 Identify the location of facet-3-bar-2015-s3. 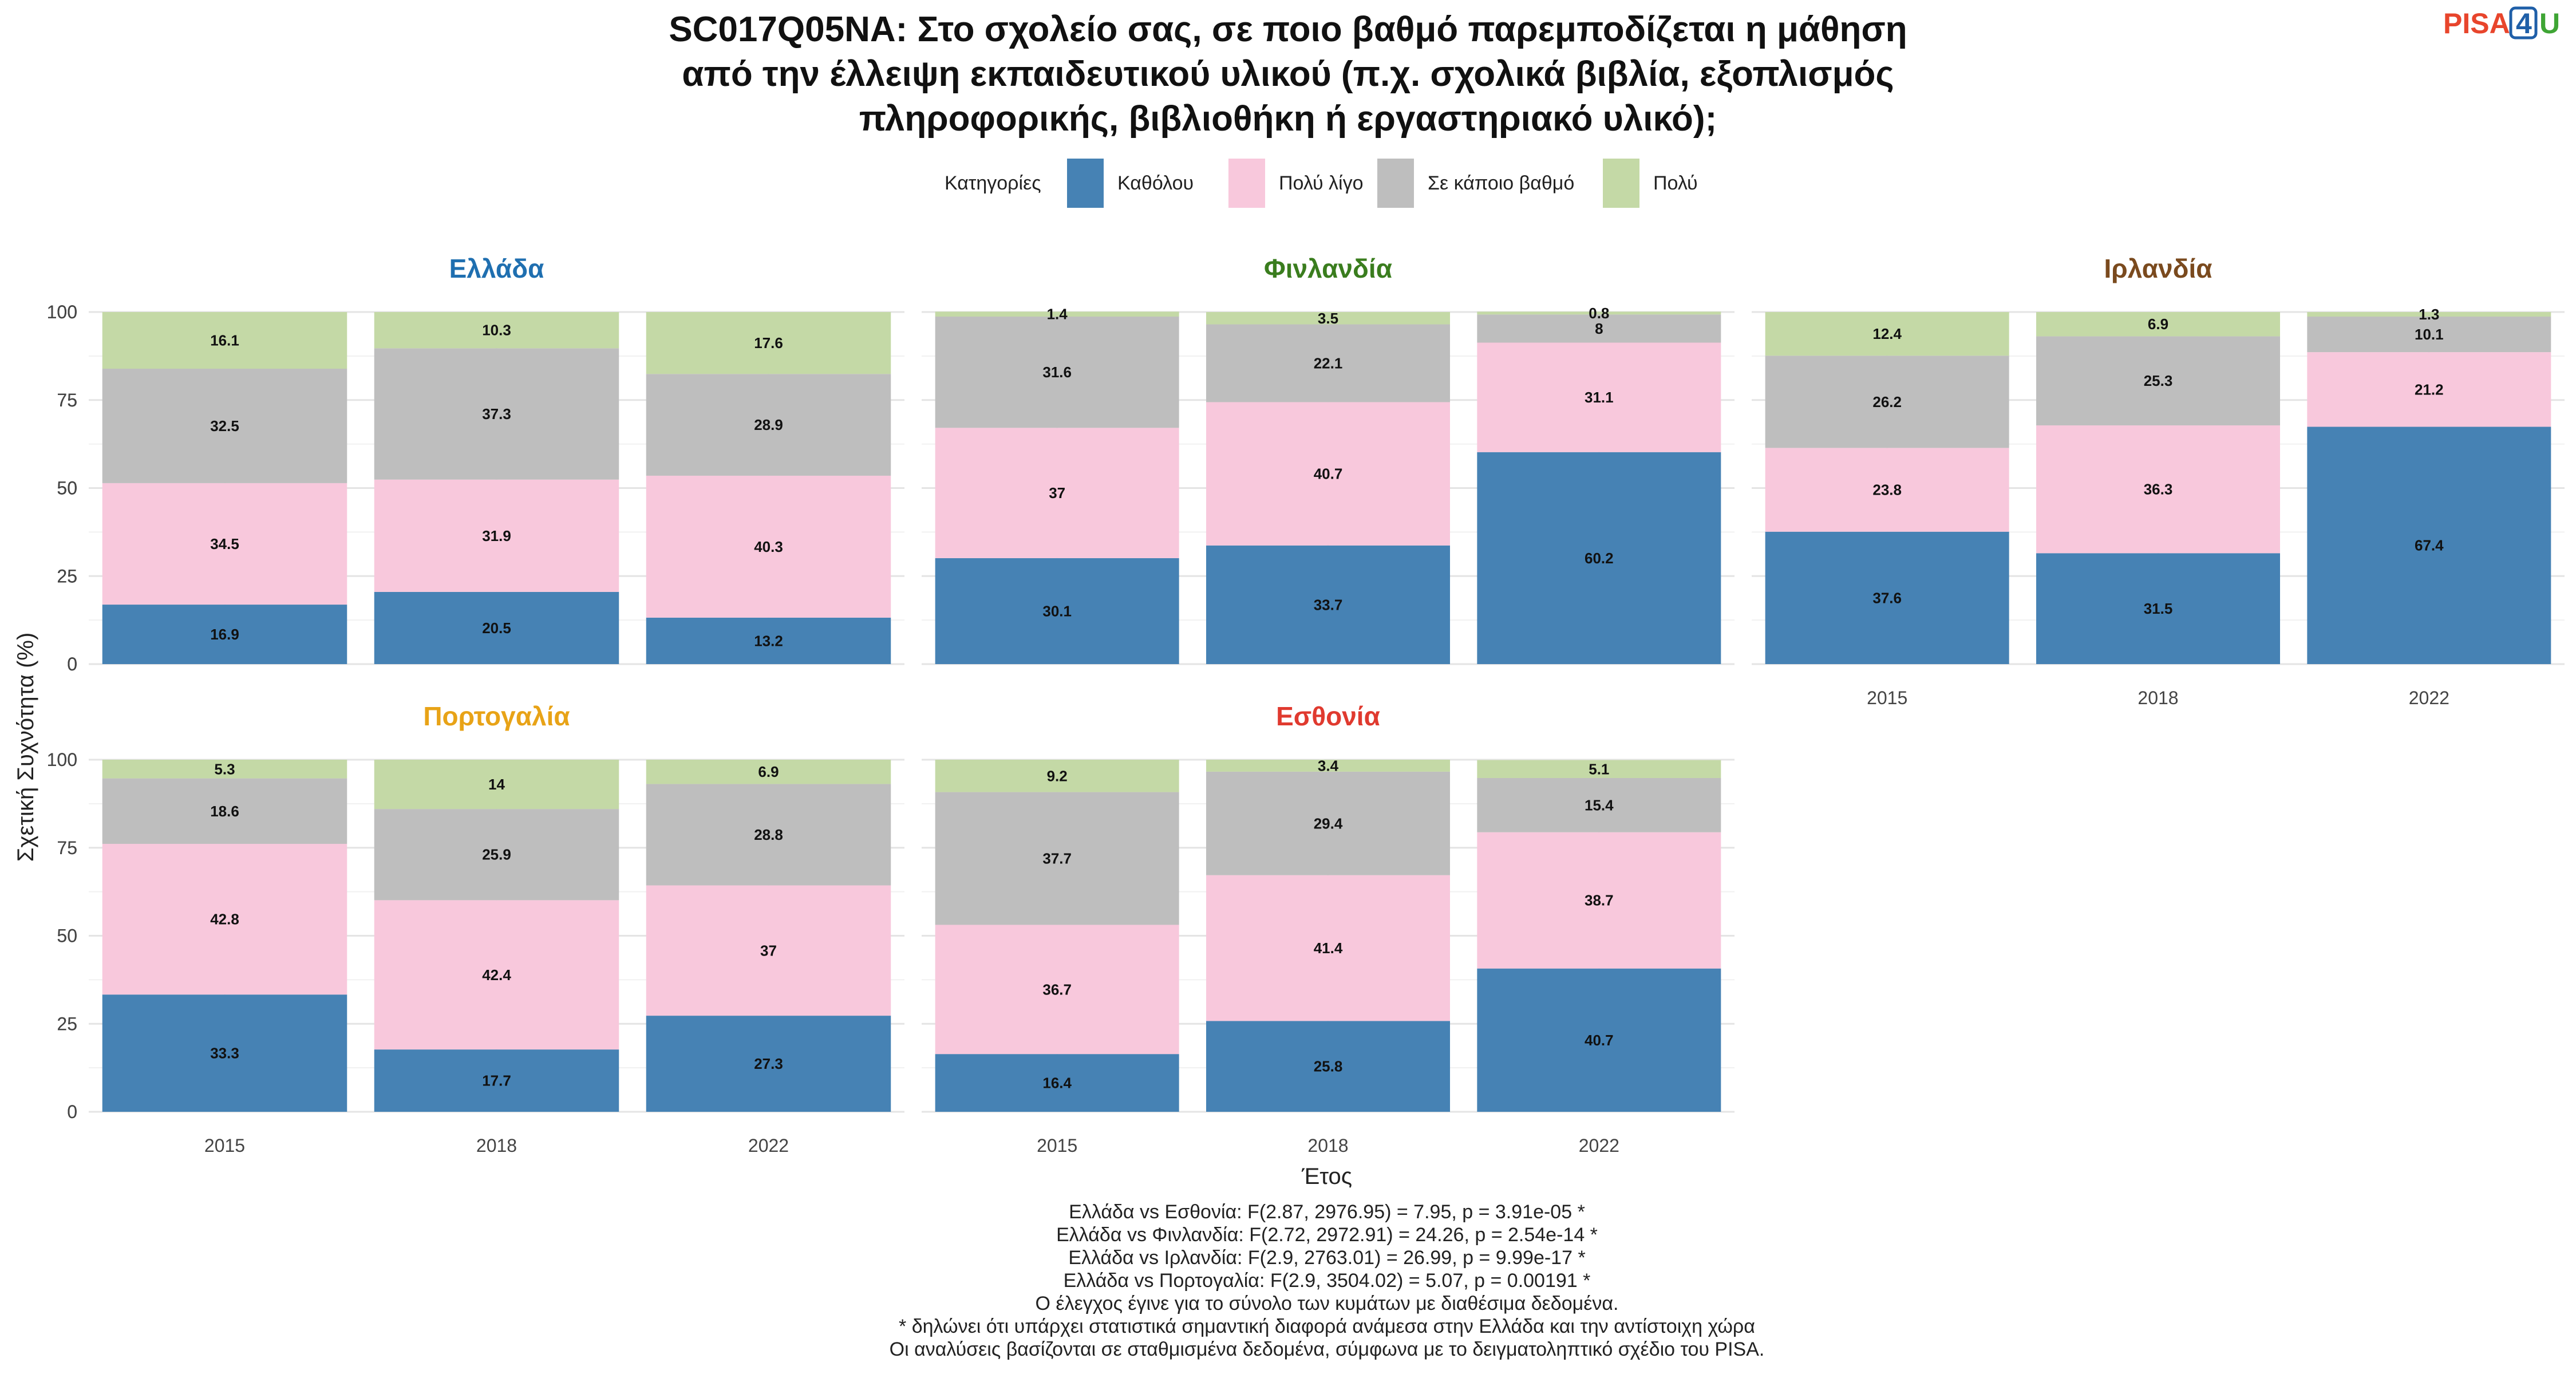
(1887, 402).